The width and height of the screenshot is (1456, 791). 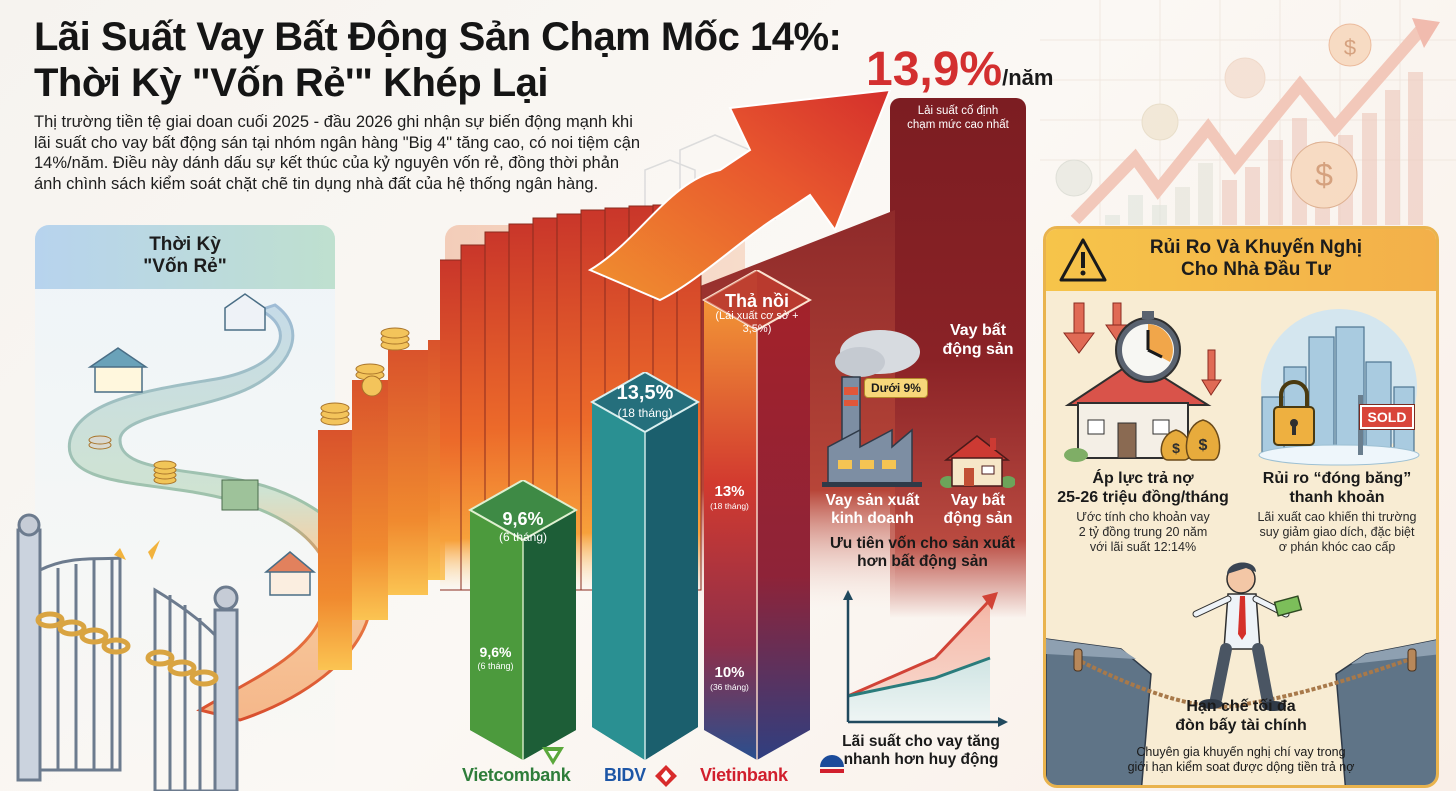 I want to click on real-estate-loan-label: Vay bất động sản, so click(x=978, y=510).